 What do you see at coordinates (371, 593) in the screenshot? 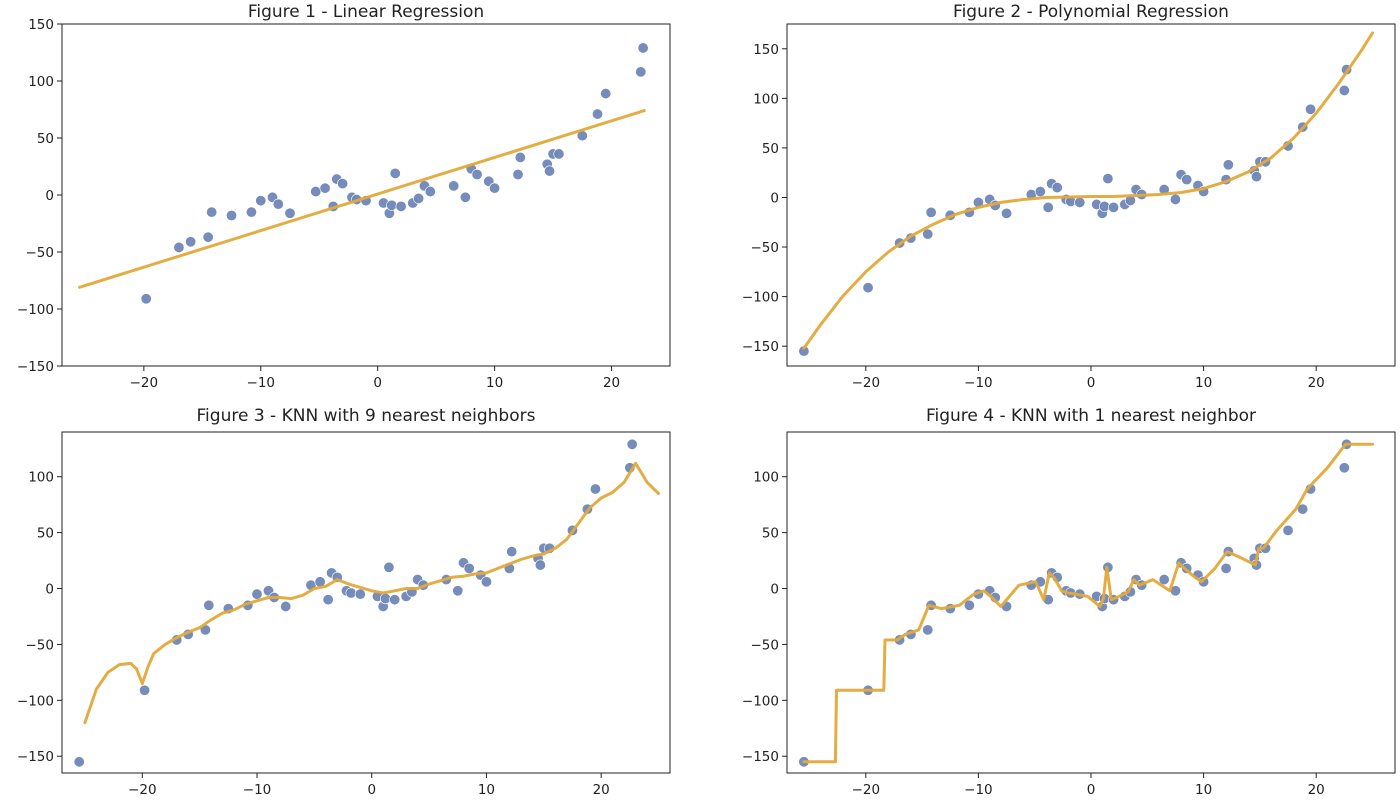
I see `fit-line` at bounding box center [371, 593].